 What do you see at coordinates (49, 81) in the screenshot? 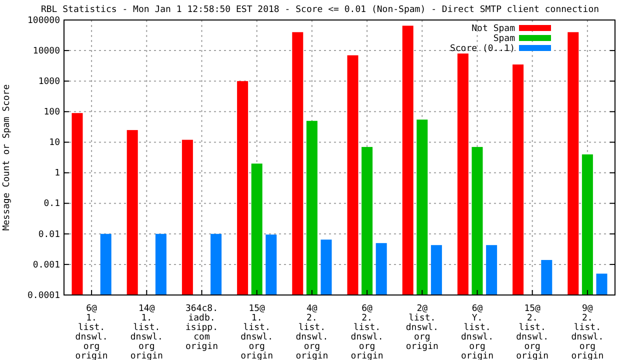
I see `y-tick-label: 1000` at bounding box center [49, 81].